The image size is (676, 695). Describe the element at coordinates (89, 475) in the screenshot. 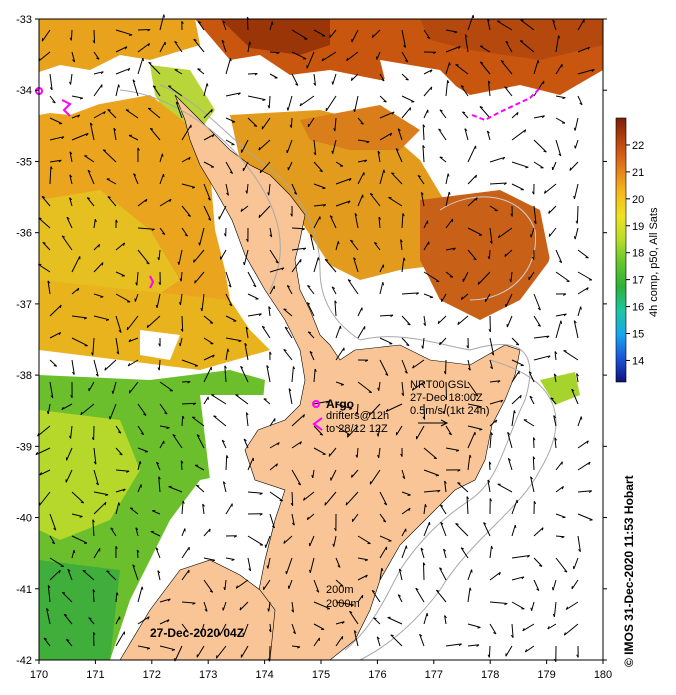

I see `sst-patch-west-yellowgreen` at that location.